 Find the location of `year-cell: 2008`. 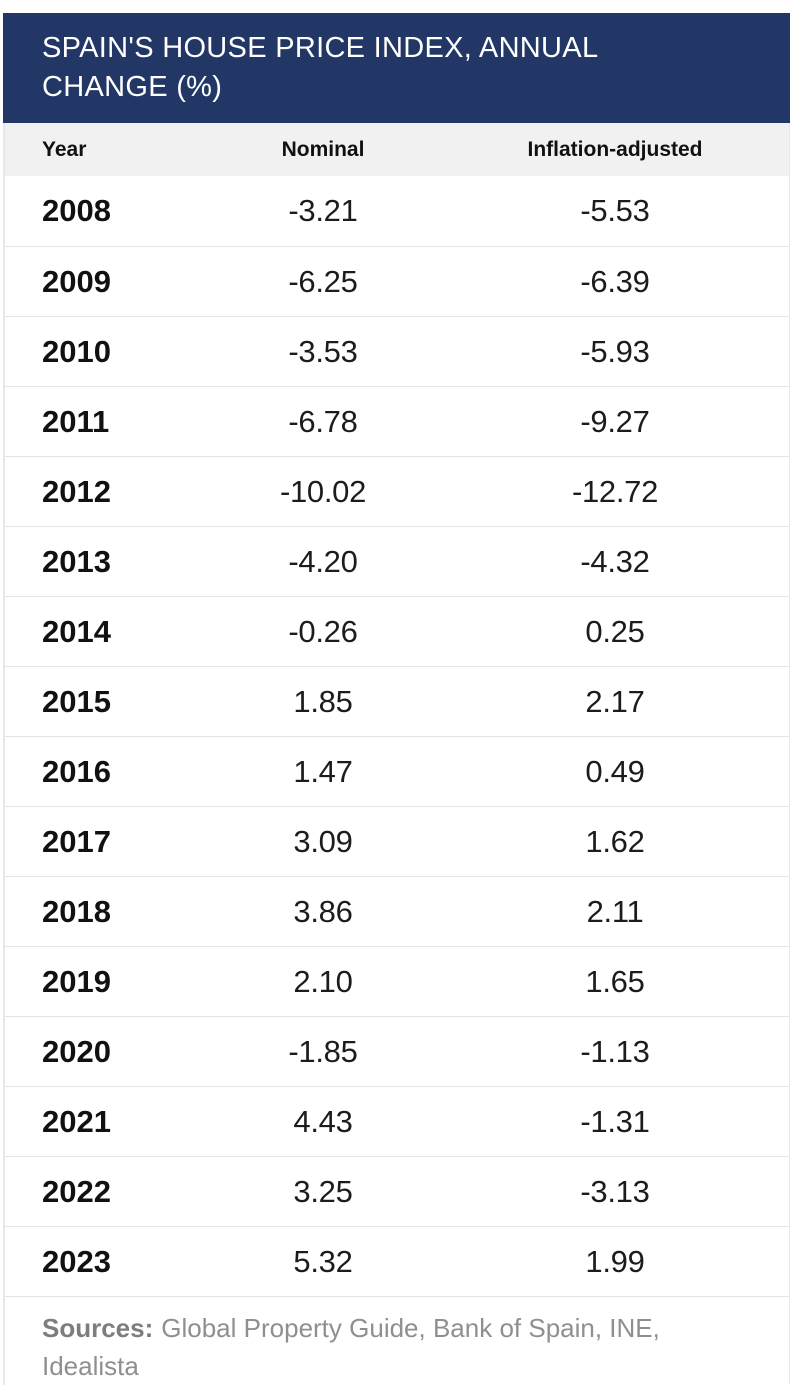

year-cell: 2008 is located at coordinates (76, 210).